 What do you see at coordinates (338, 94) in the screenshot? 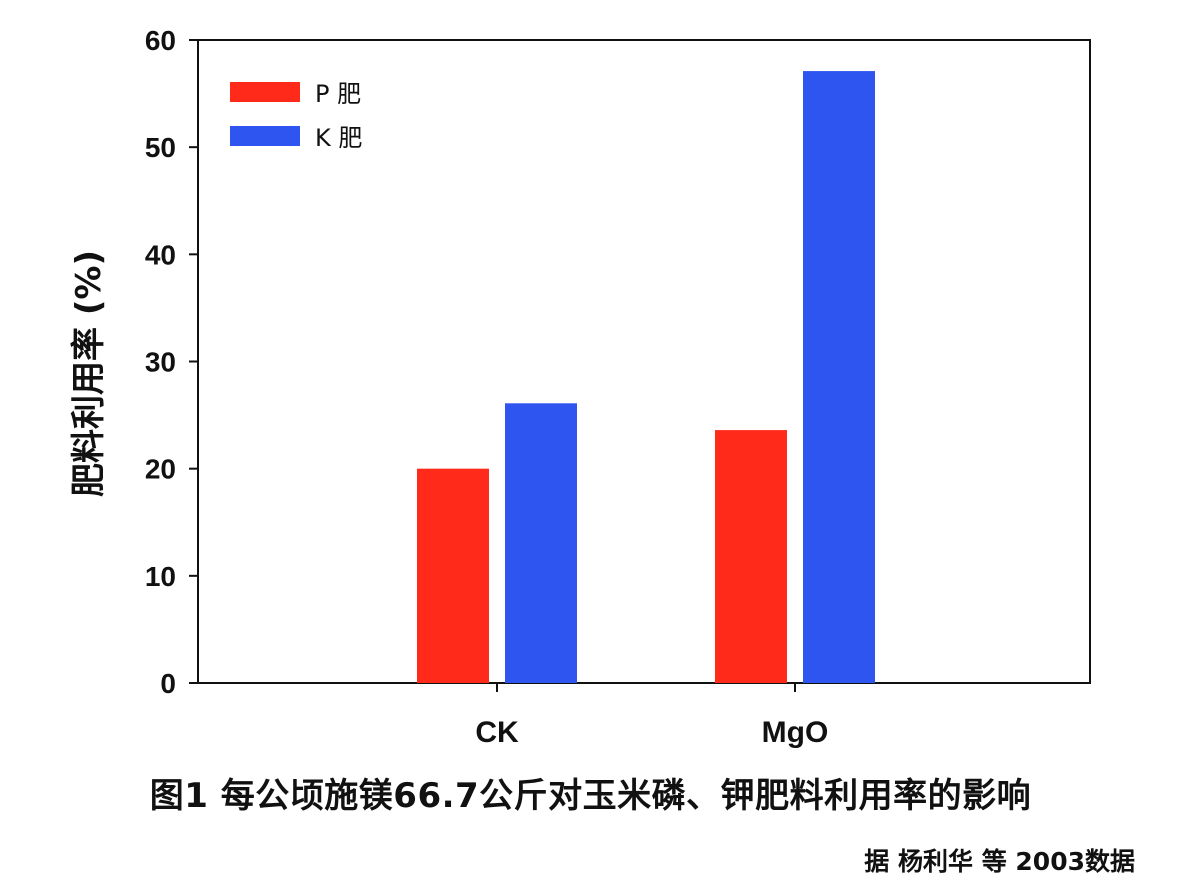
I see `legend-label: P 肥` at bounding box center [338, 94].